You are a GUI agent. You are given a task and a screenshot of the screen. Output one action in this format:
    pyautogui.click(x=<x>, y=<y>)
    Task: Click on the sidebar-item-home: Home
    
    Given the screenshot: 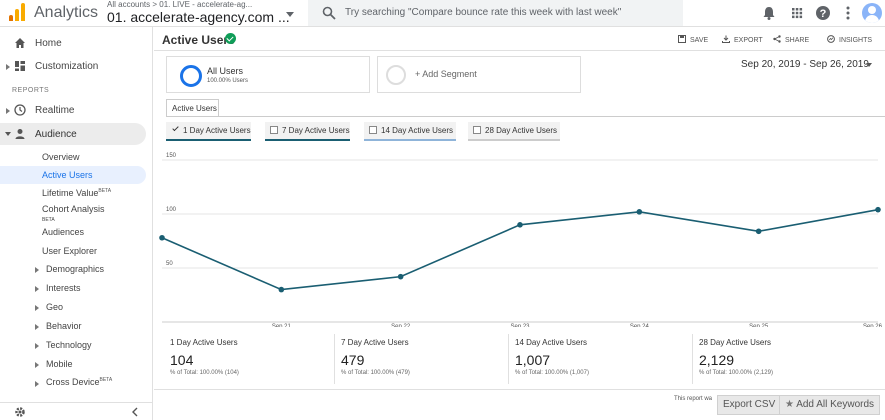 What is the action you would take?
    pyautogui.click(x=76, y=44)
    